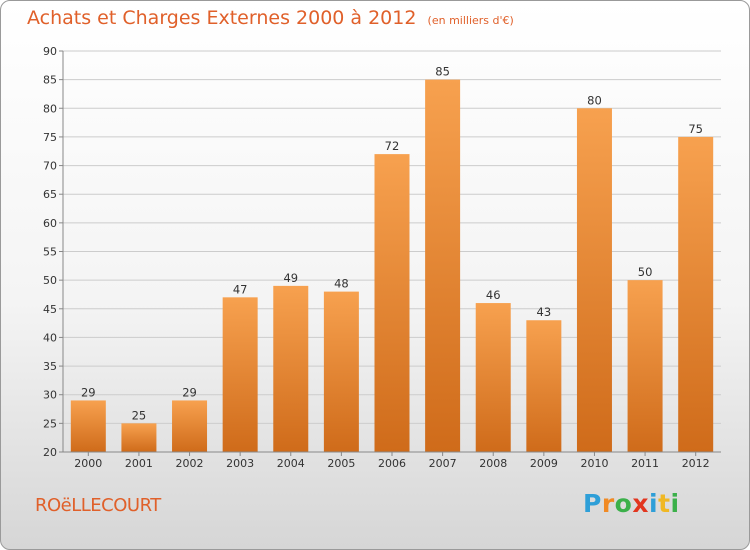 This screenshot has width=750, height=550. What do you see at coordinates (341, 284) in the screenshot?
I see `data-label: 48` at bounding box center [341, 284].